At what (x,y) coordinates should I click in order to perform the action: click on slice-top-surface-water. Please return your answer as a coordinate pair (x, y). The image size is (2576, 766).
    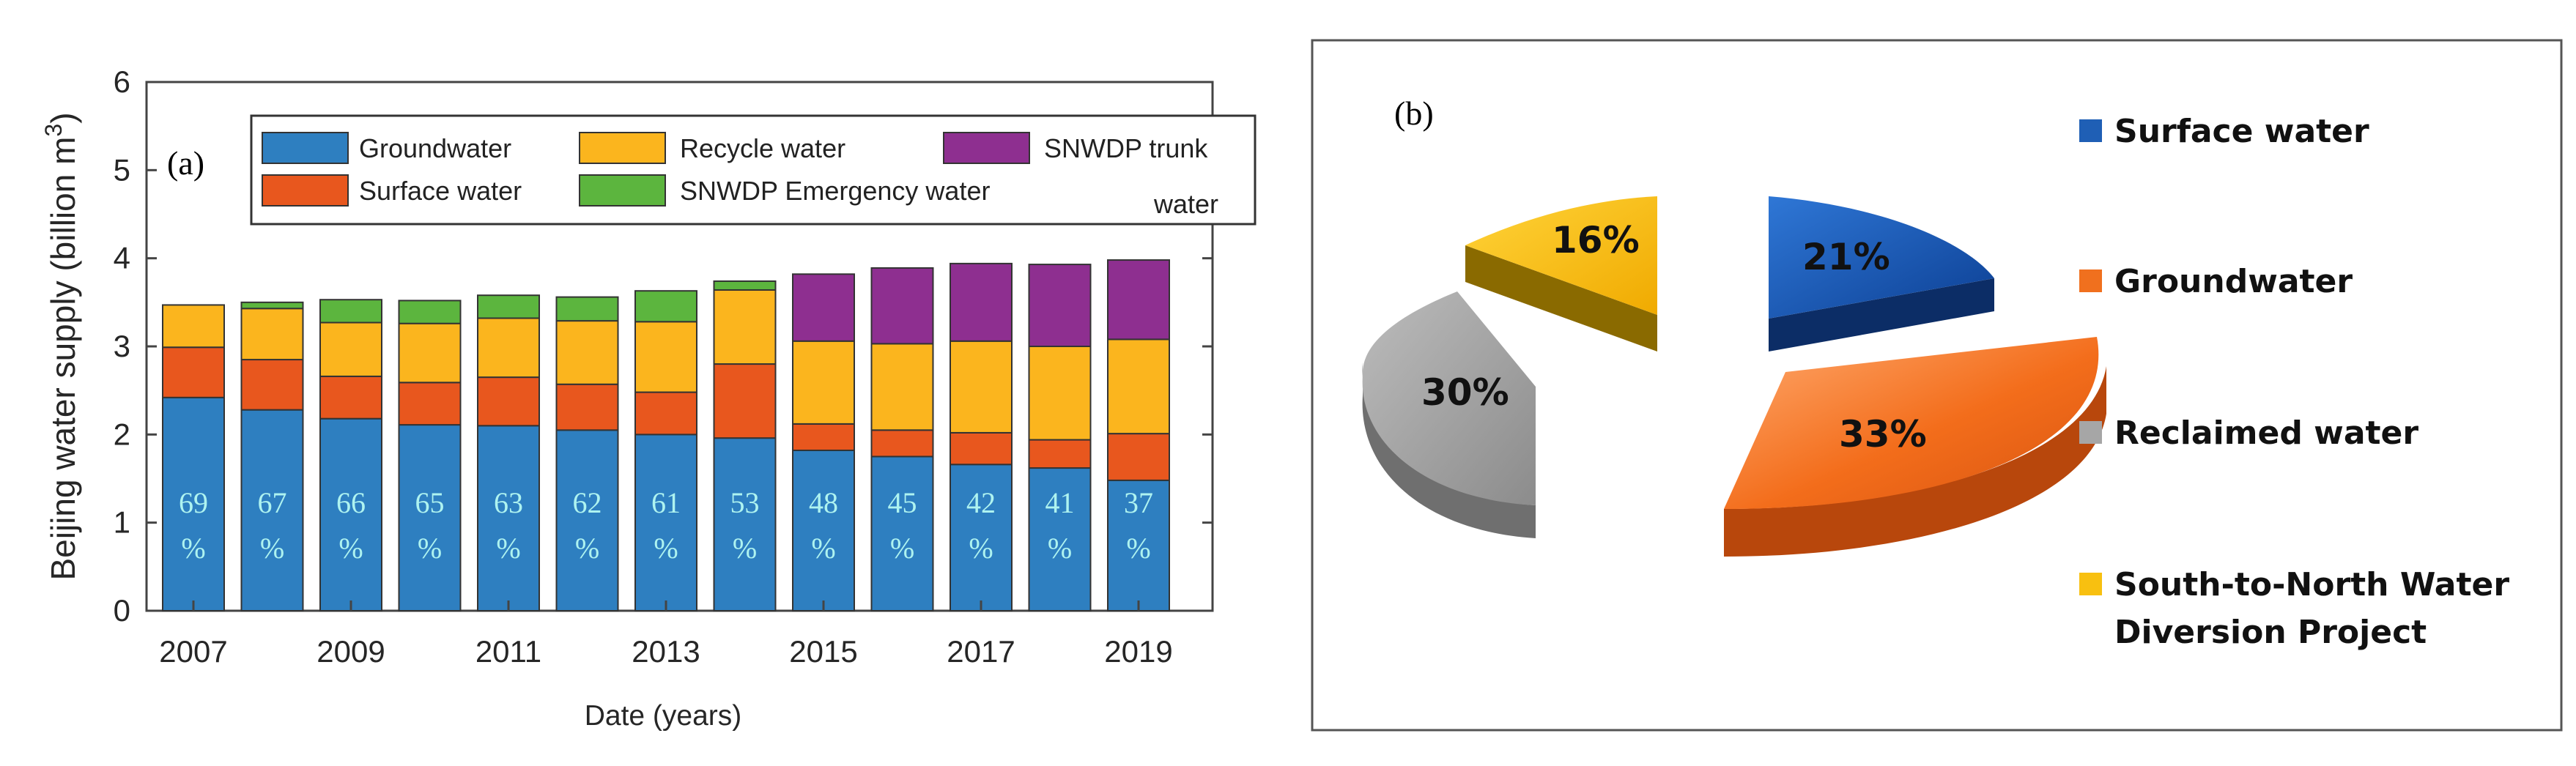
    Looking at the image, I should click on (1881, 257).